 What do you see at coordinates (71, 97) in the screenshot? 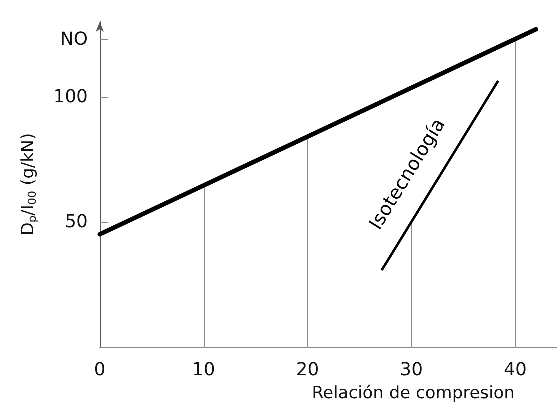
I see `y-tick-label: 100` at bounding box center [71, 97].